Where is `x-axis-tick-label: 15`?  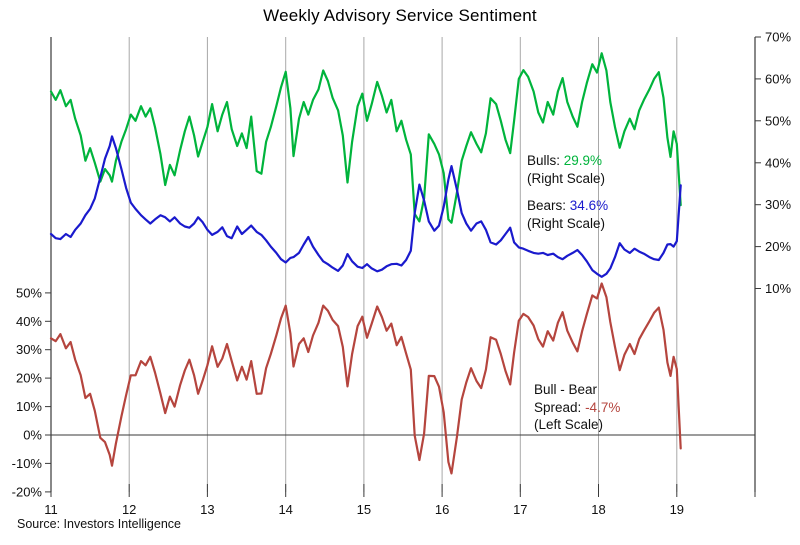
x-axis-tick-label: 15 is located at coordinates (364, 509).